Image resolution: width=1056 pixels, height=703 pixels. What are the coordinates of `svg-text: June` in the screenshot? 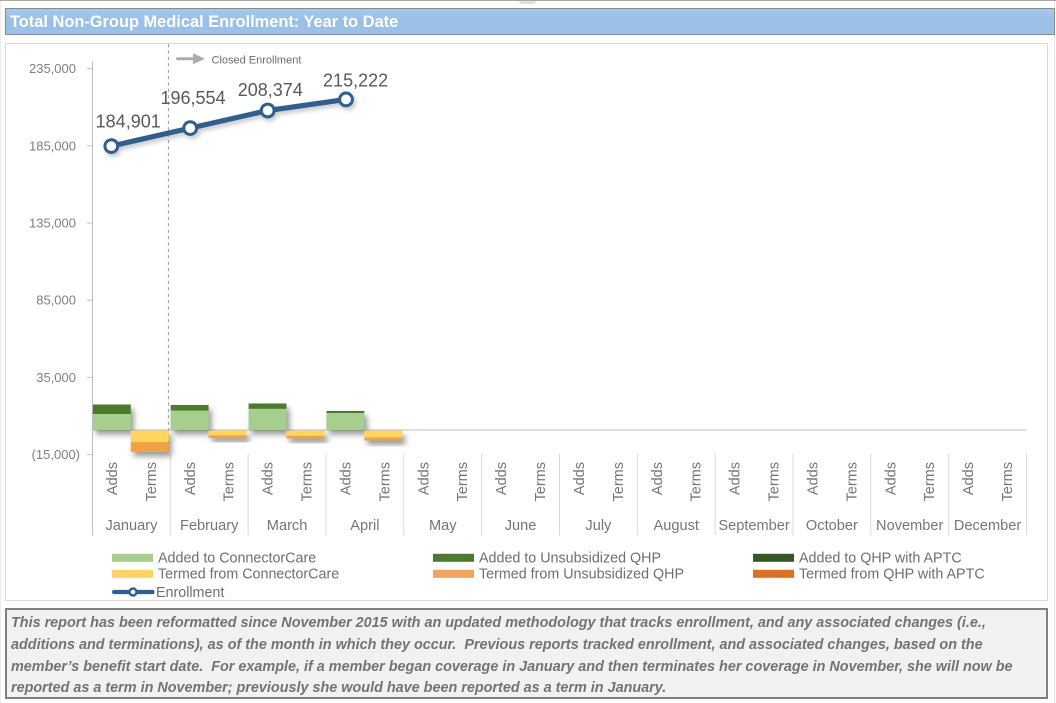 It's located at (521, 526).